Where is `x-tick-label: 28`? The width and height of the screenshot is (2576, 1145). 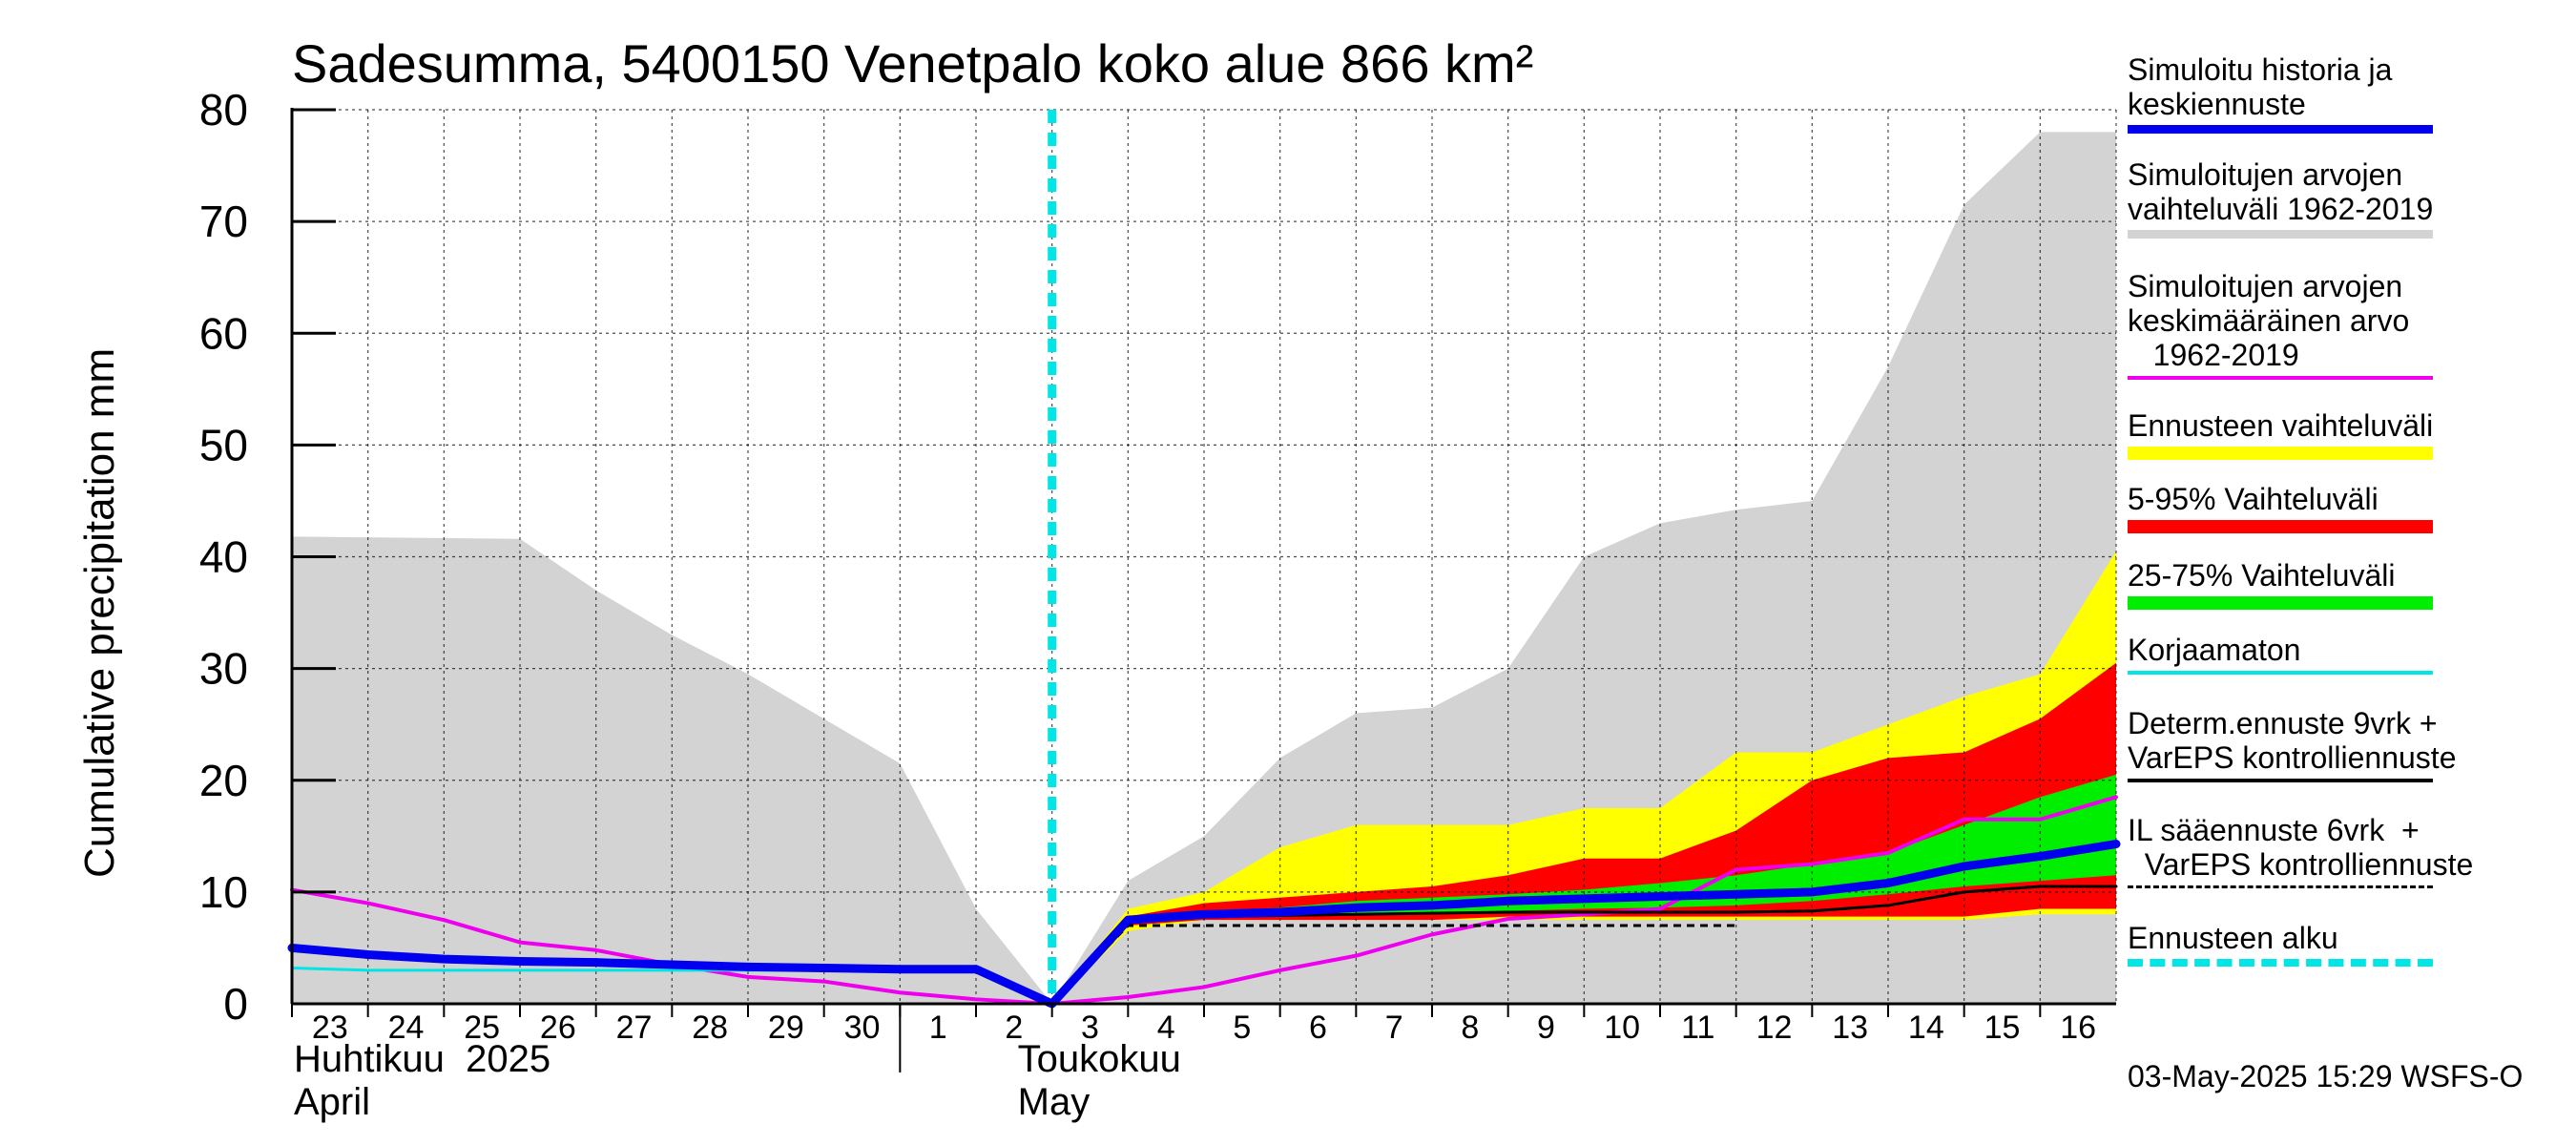 x-tick-label: 28 is located at coordinates (710, 1028).